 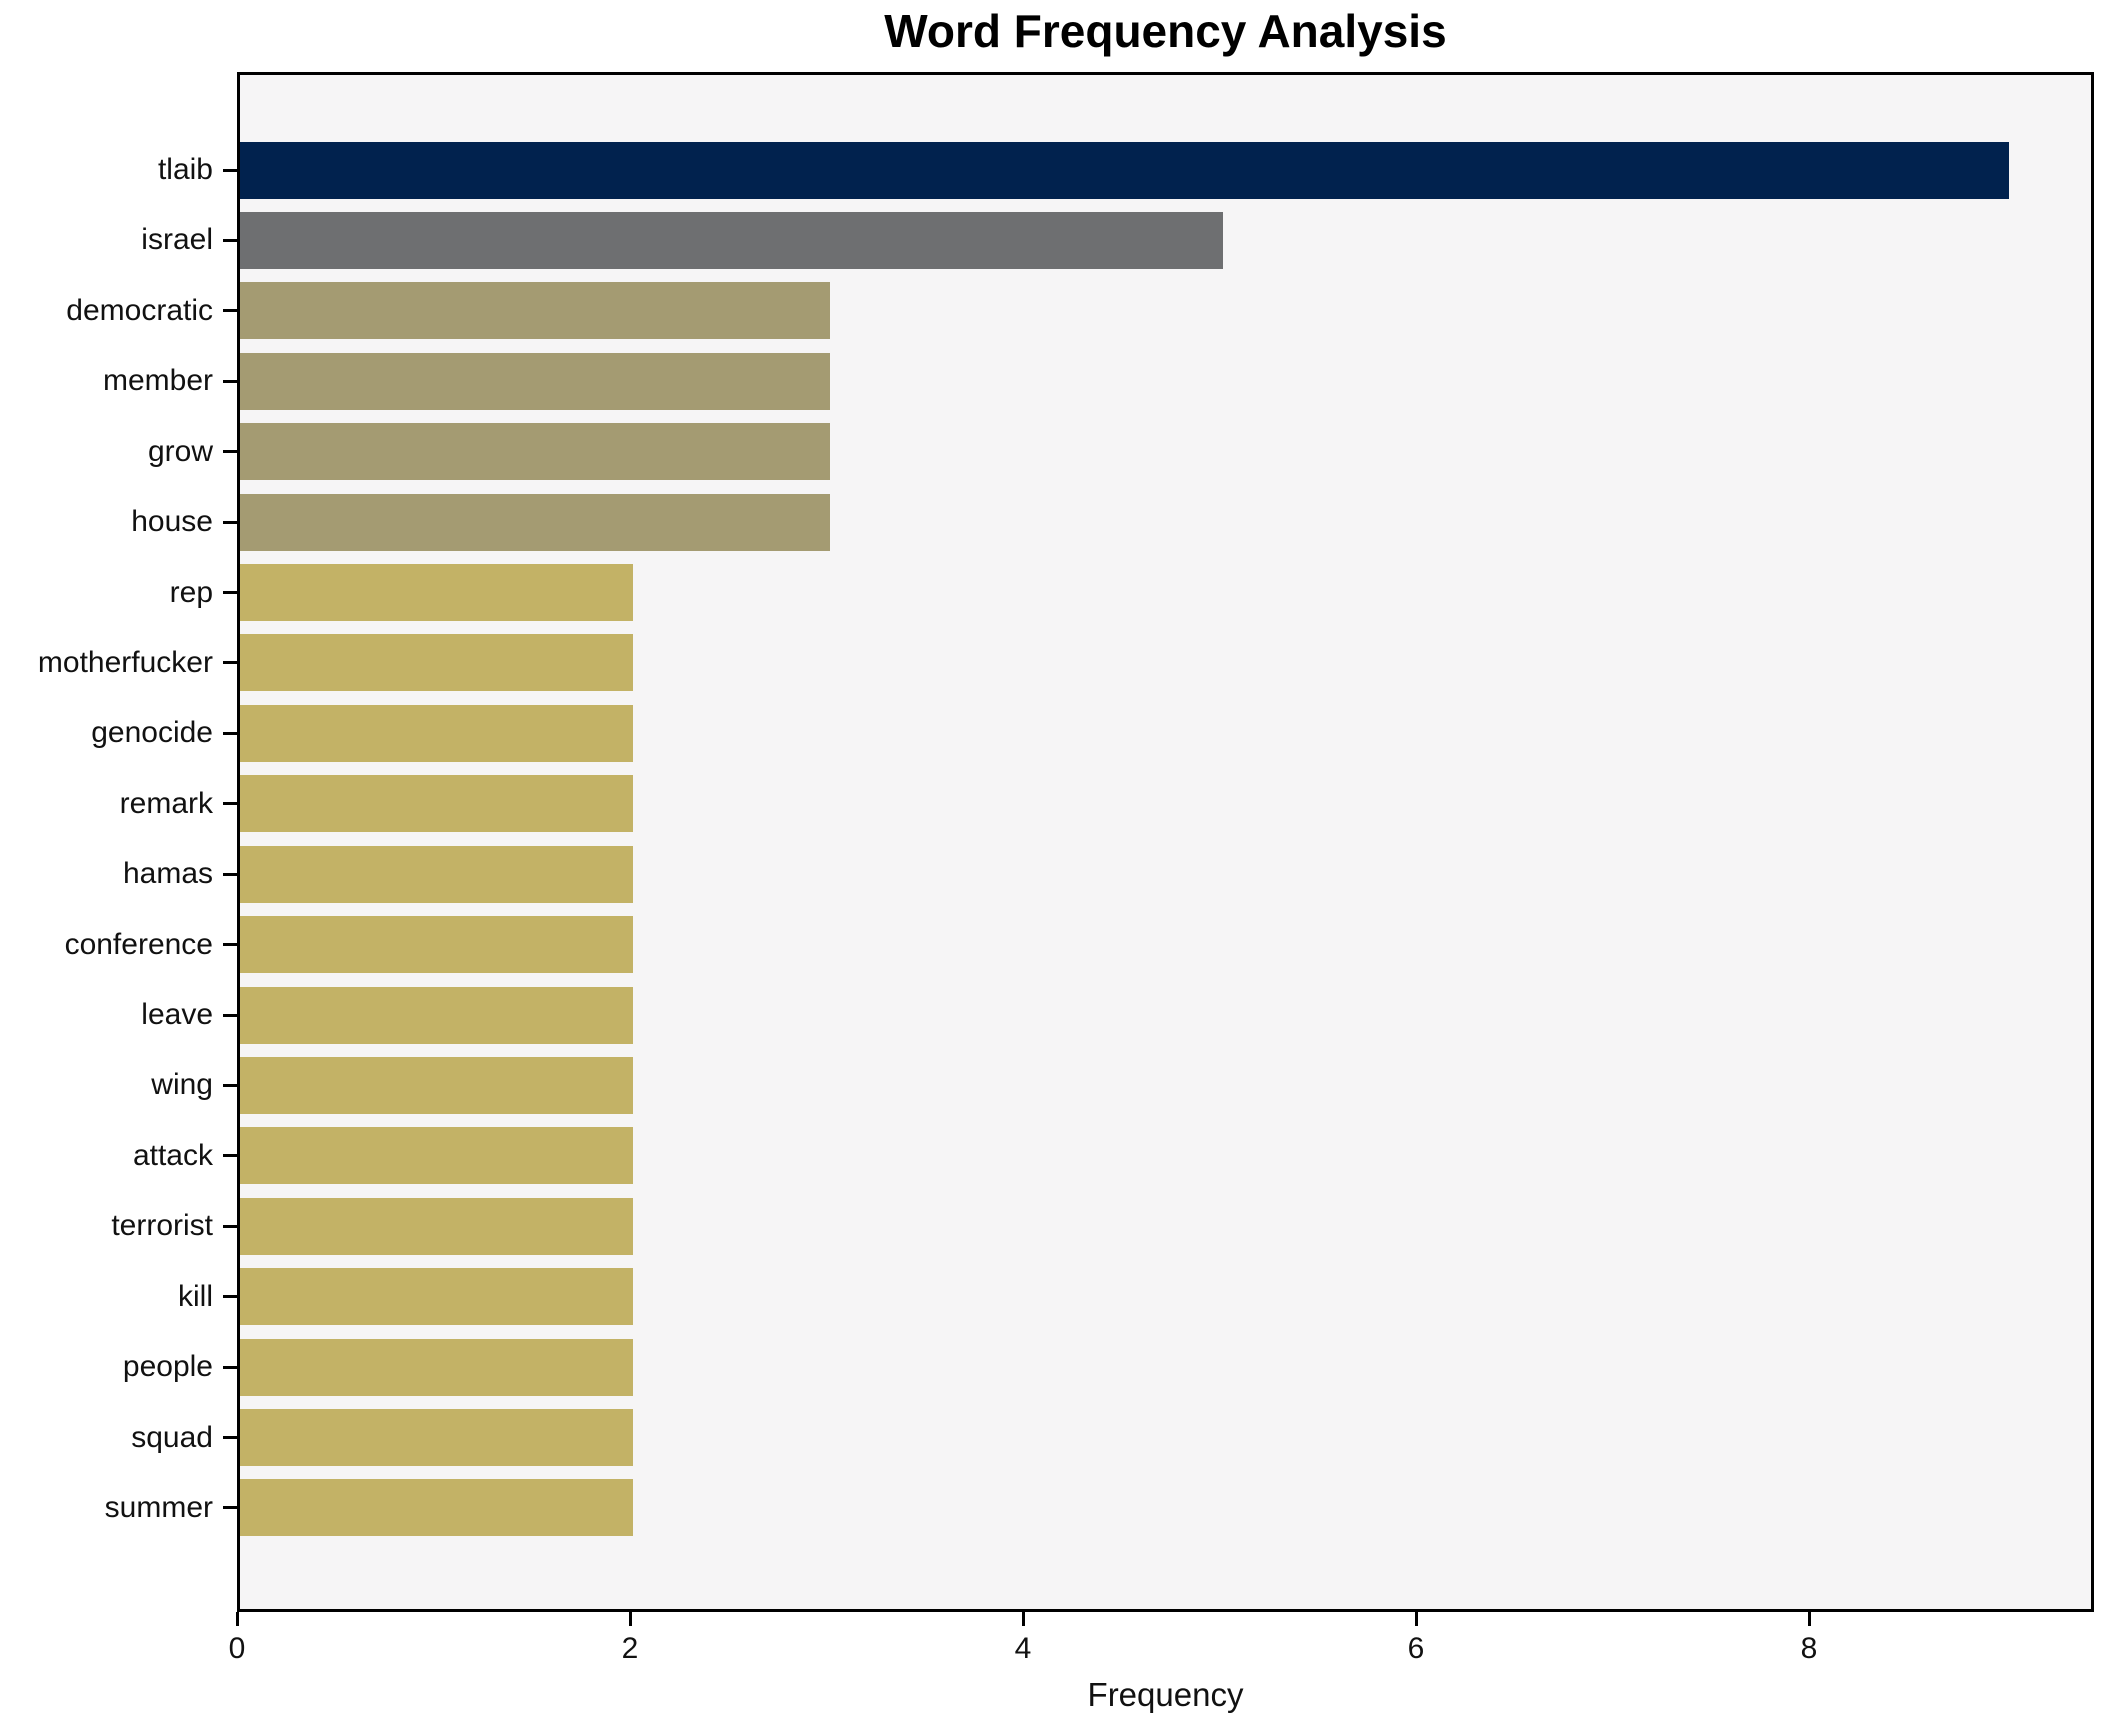 What do you see at coordinates (180, 451) in the screenshot?
I see `y-tick-label-grow: grow` at bounding box center [180, 451].